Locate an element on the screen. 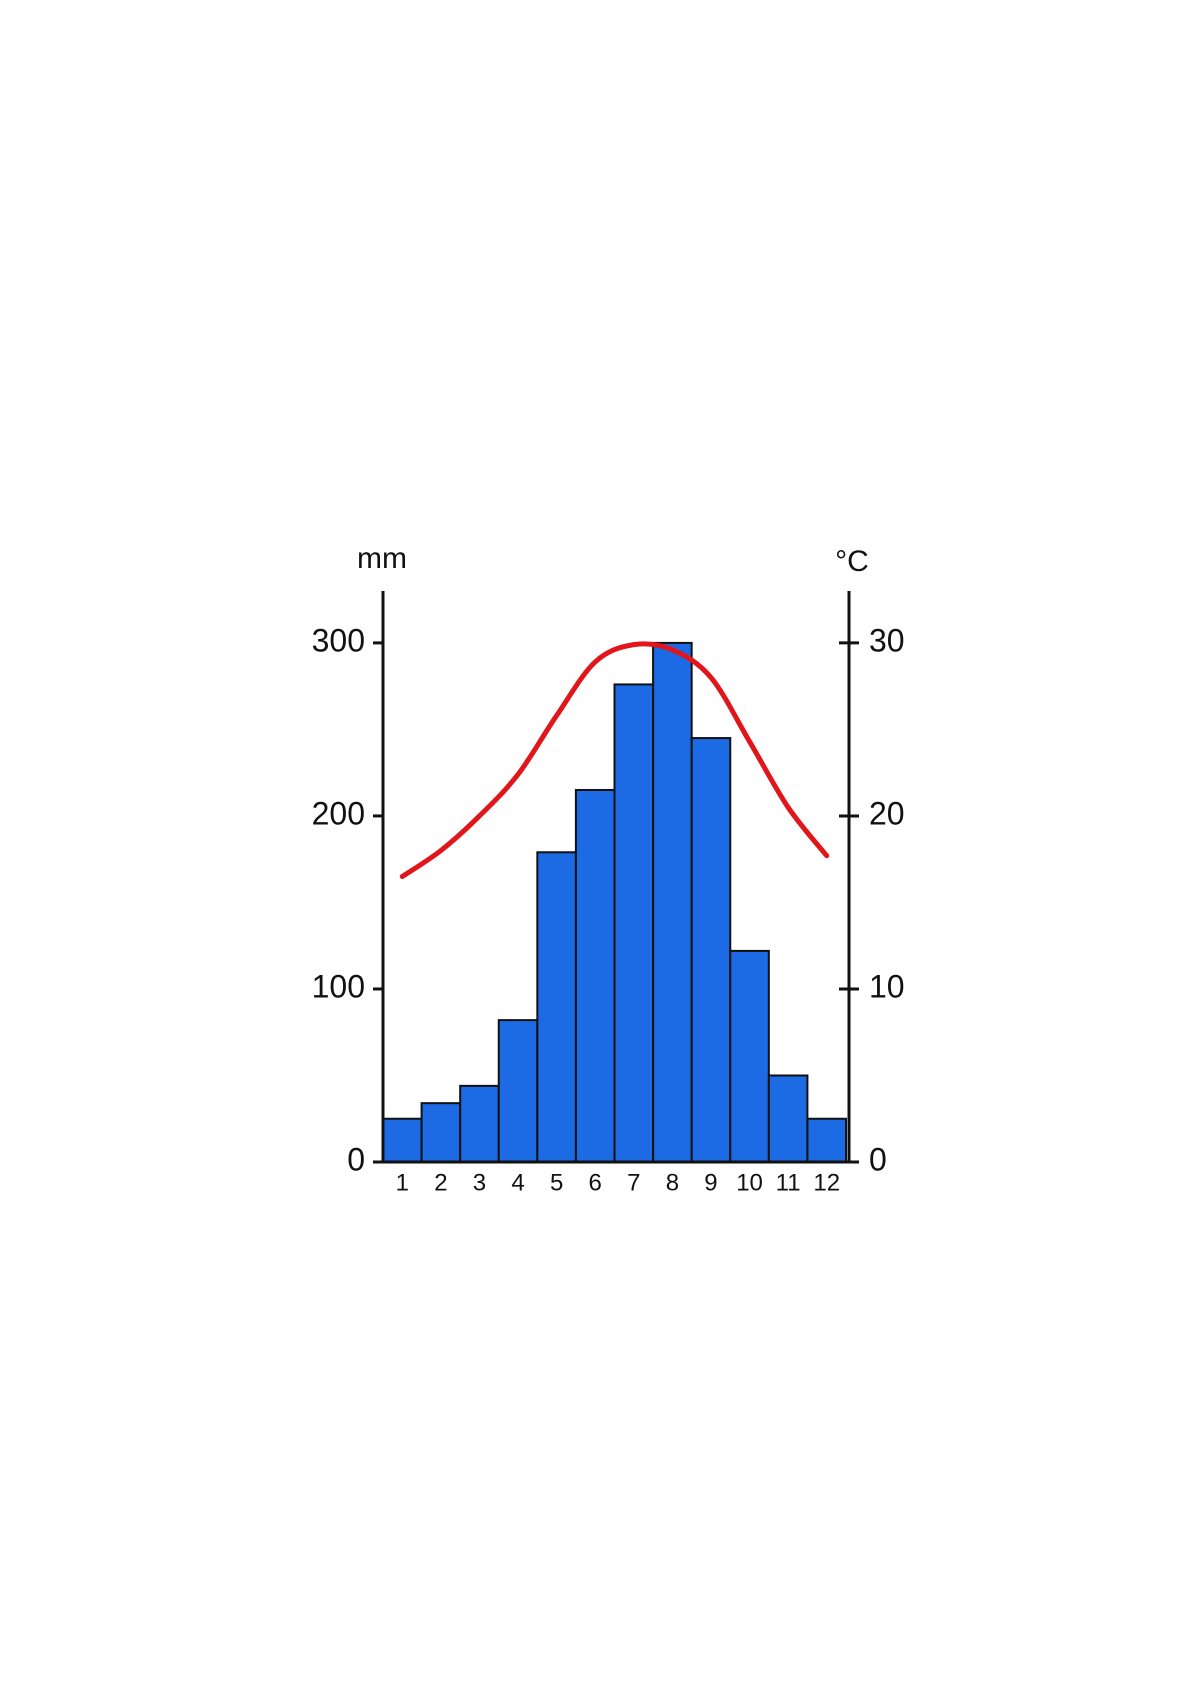 Image resolution: width=1192 pixels, height=1690 pixels. x-tick-label: 12 is located at coordinates (826, 1182).